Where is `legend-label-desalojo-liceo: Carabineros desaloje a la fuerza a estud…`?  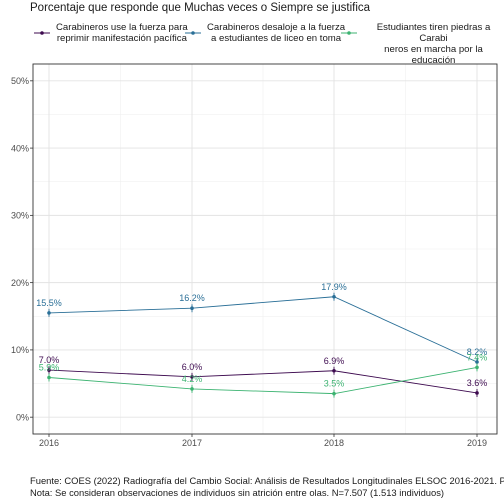
legend-label-desalojo-liceo: Carabineros desaloje a la fuerza a estud… is located at coordinates (276, 33).